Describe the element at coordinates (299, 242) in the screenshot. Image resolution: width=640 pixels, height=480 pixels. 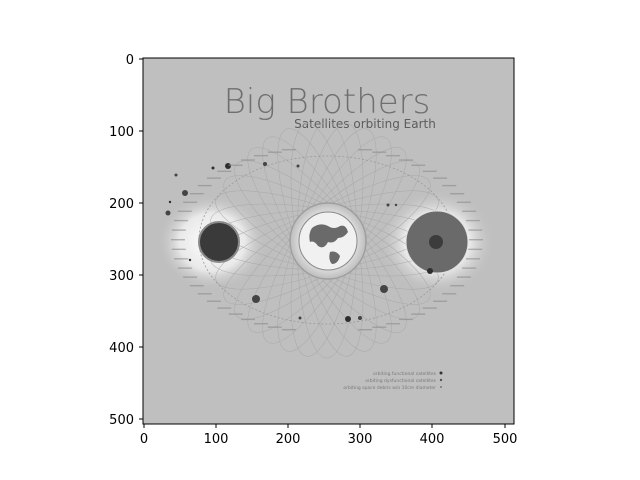
I see `small-satellites` at that location.